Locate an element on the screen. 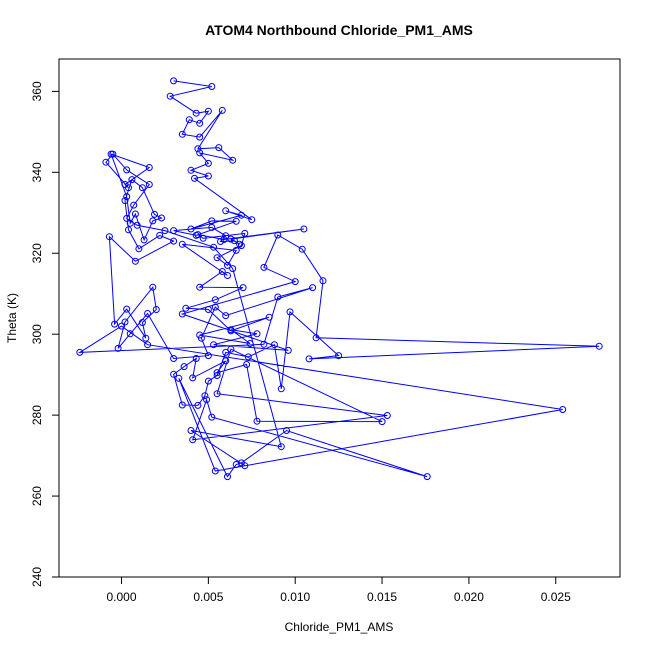  y-axis: 240 260 280 300 320 340 360 is located at coordinates (44, 334).